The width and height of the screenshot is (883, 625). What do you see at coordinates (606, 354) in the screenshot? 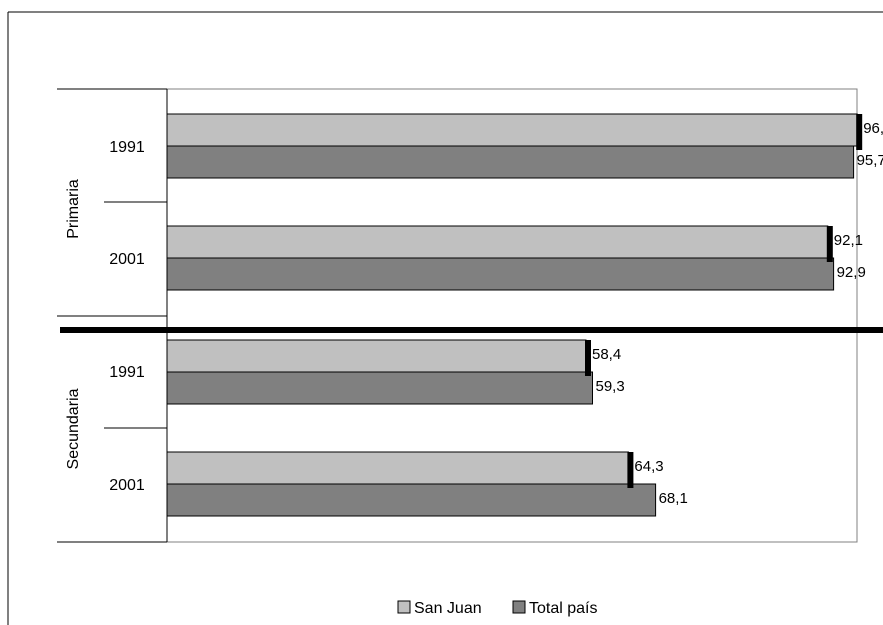
I see `data-label-secundaria-1991-san-juan: 58,4` at bounding box center [606, 354].